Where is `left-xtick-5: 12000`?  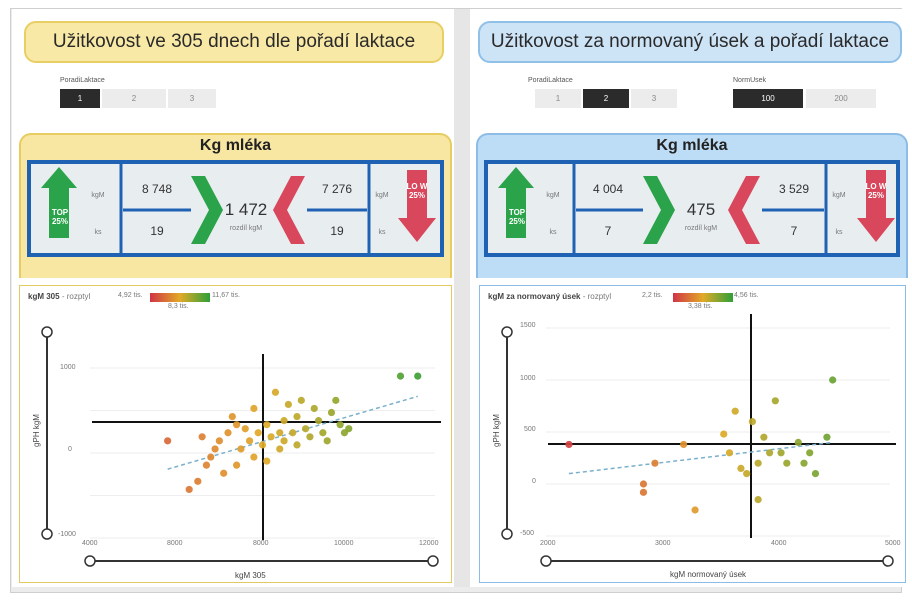
left-xtick-5: 12000 is located at coordinates (429, 543).